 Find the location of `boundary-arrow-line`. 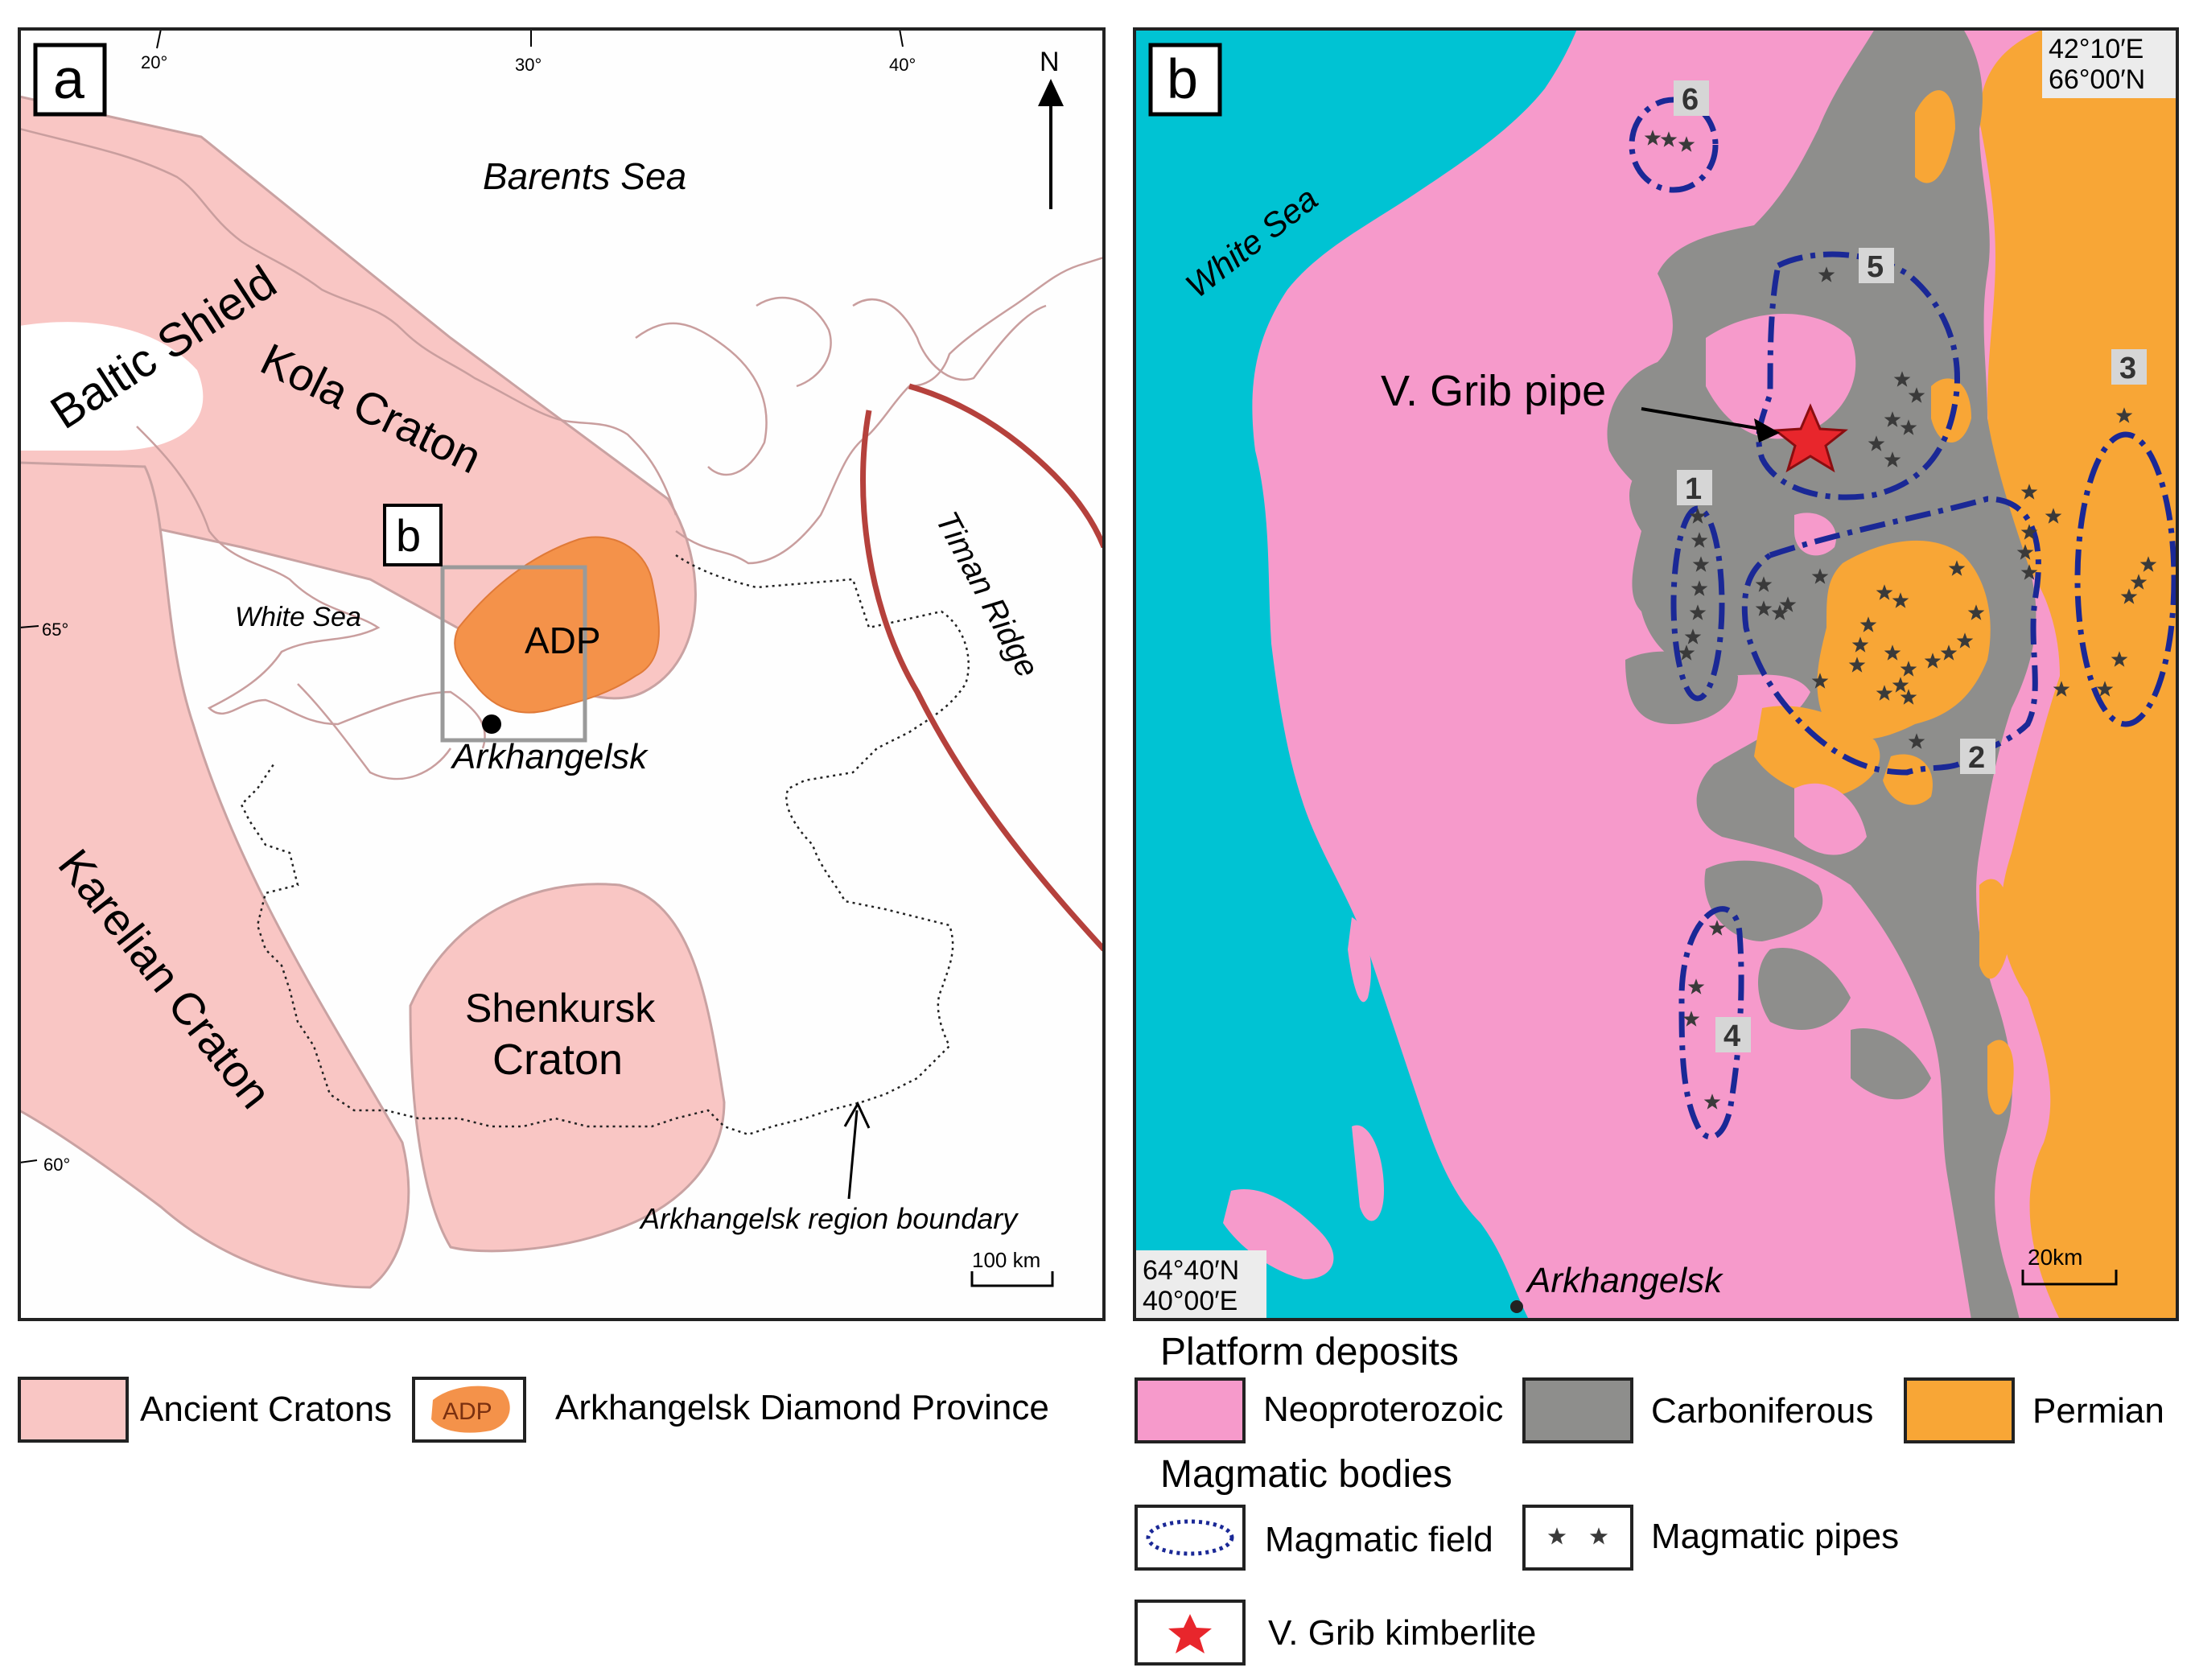

boundary-arrow-line is located at coordinates (853, 1155).